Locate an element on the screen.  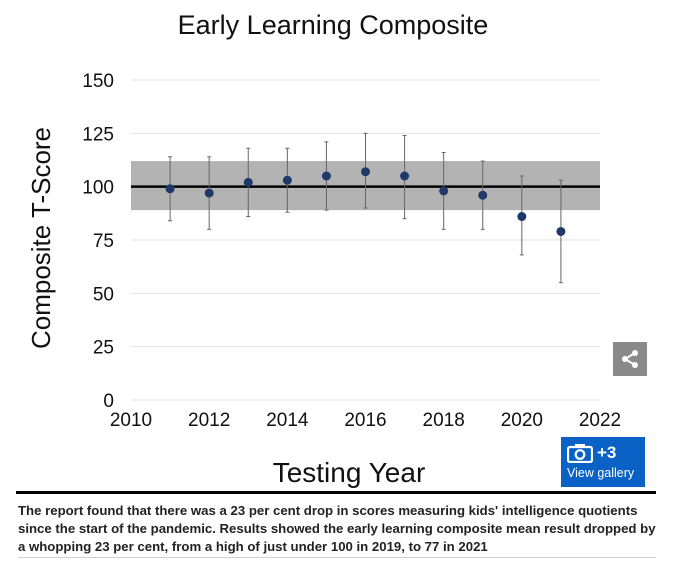
y-tick-label: 50 is located at coordinates (103, 294).